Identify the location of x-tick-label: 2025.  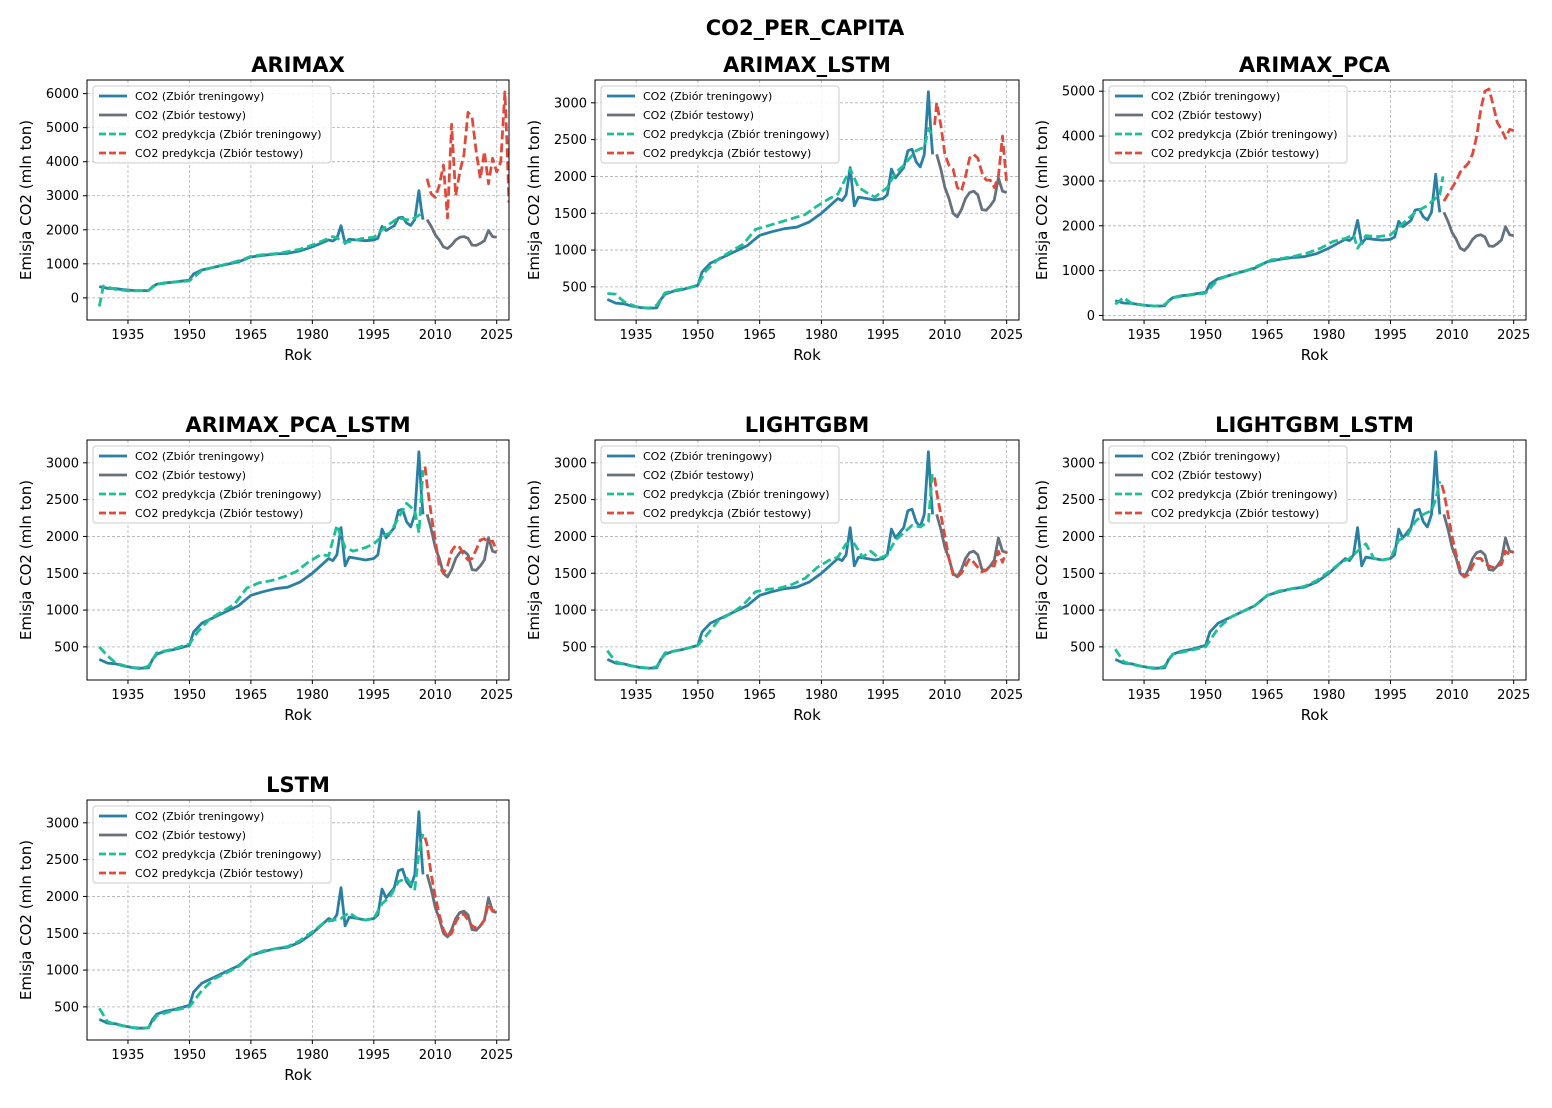
(496, 1055).